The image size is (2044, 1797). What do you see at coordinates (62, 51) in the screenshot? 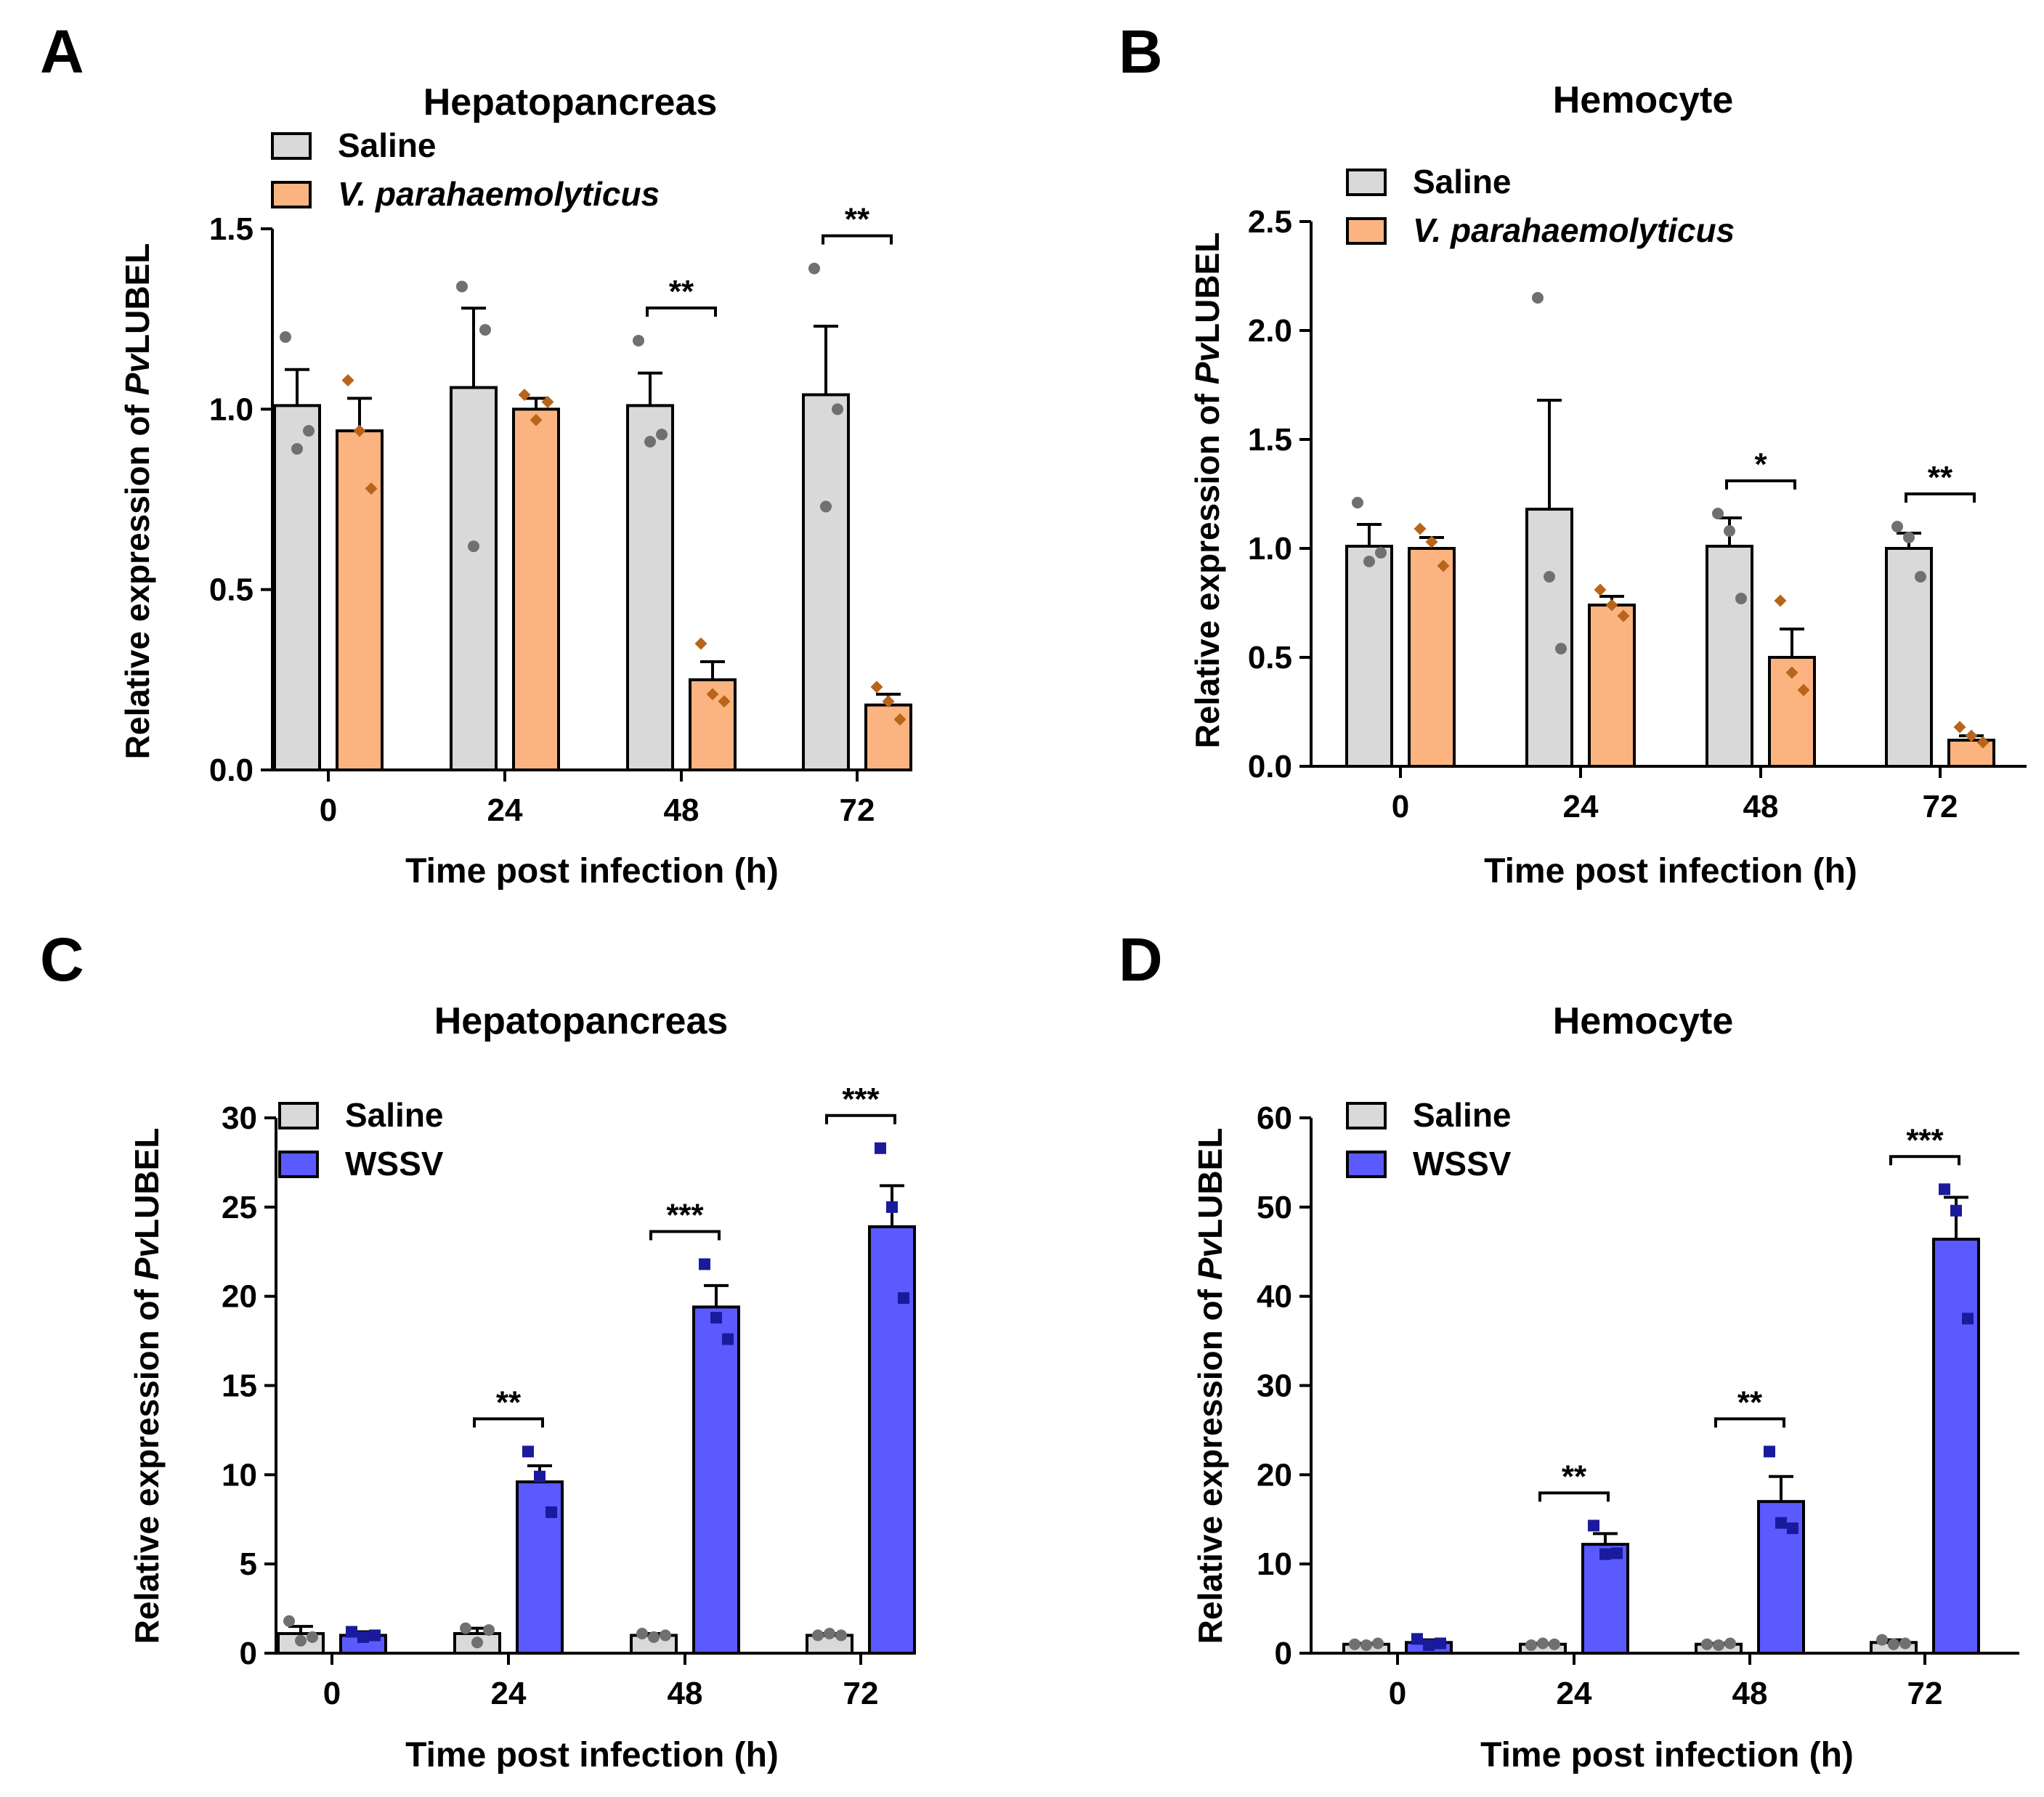
I see `panel-label: A` at bounding box center [62, 51].